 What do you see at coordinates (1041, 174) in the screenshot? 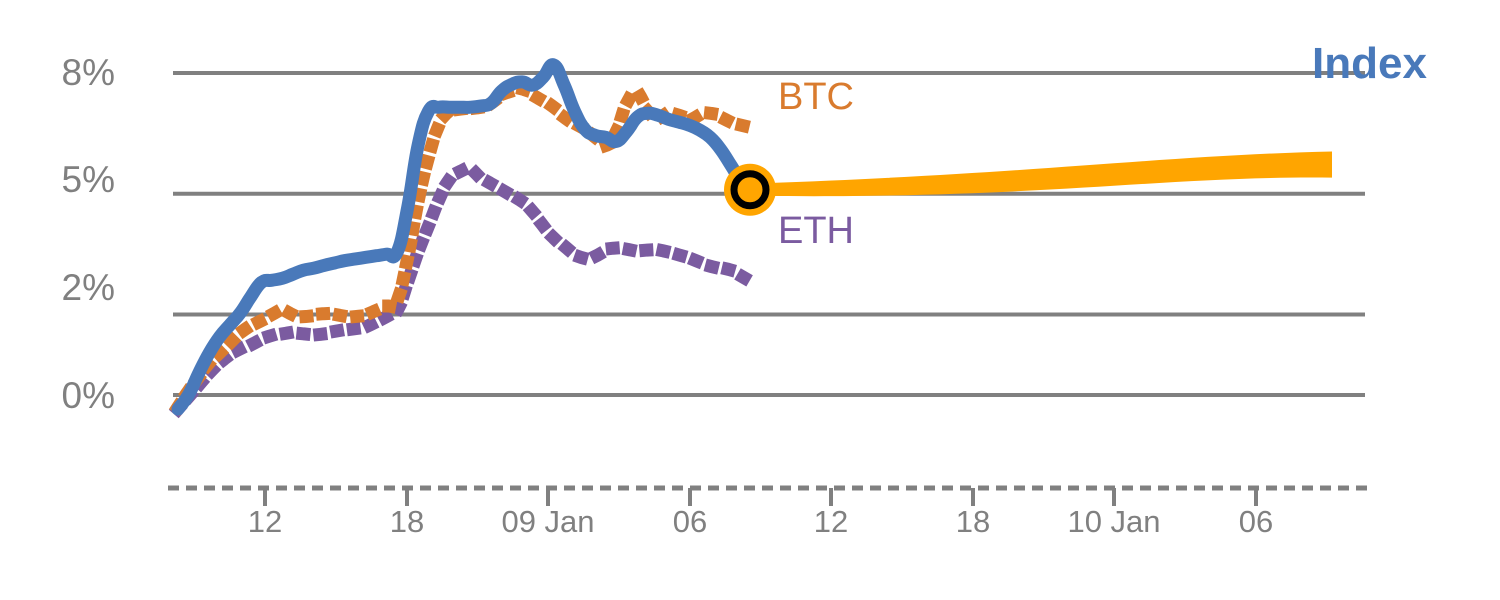
I see `forecast-band` at bounding box center [1041, 174].